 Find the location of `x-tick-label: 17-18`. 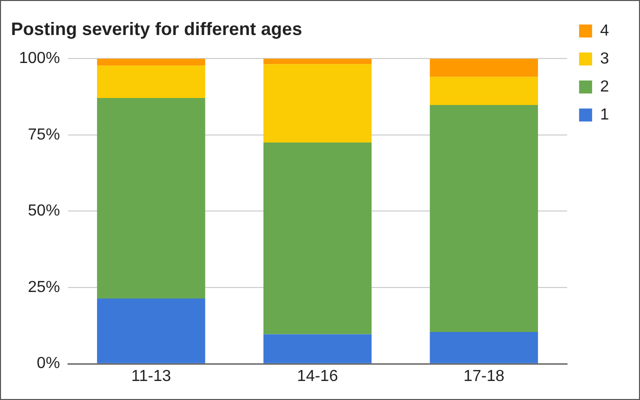

x-tick-label: 17-18 is located at coordinates (483, 376).